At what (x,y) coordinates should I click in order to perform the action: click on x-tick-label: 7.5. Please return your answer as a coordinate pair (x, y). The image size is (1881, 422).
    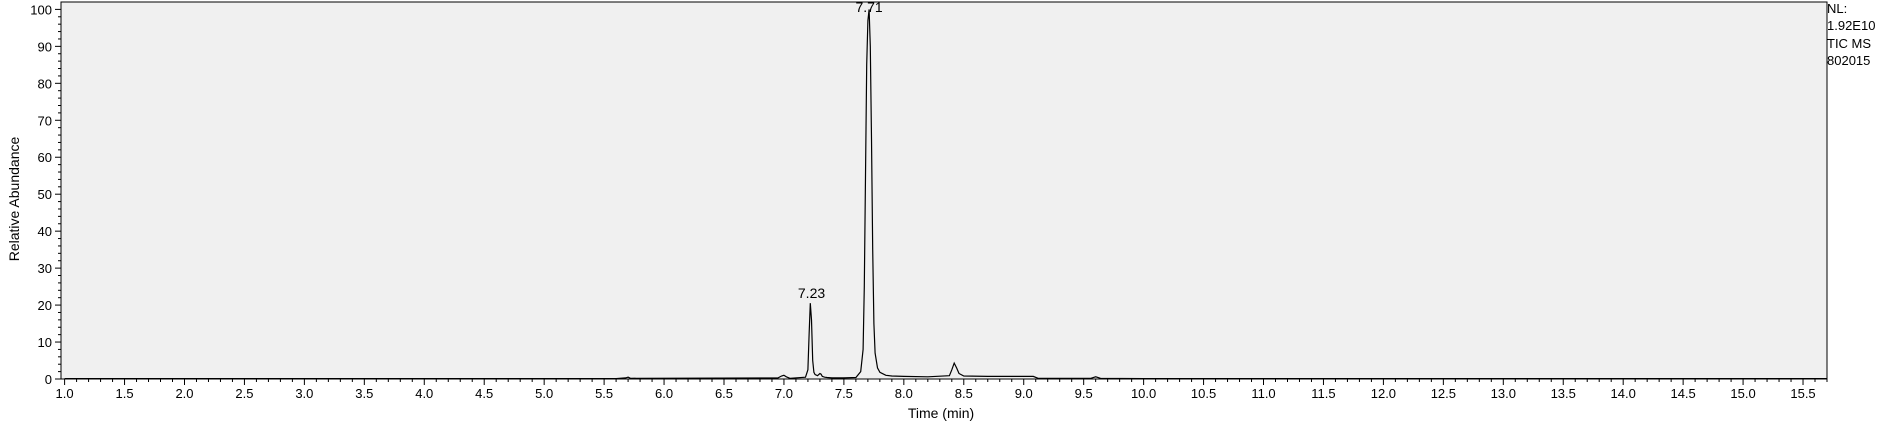
    Looking at the image, I should click on (844, 393).